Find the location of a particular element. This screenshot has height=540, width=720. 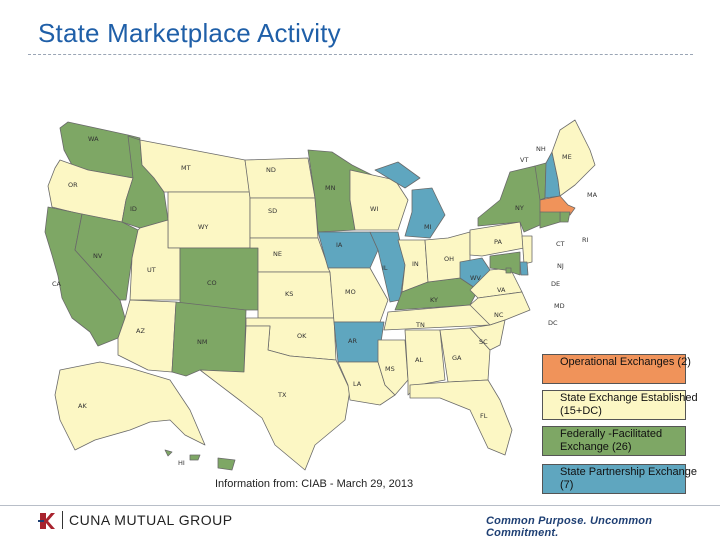

label-sc: SC is located at coordinates (483, 342).